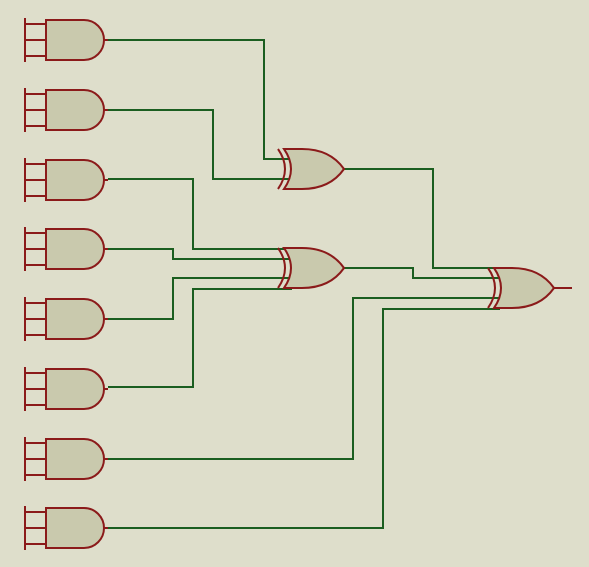 This screenshot has height=567, width=589. I want to click on or2-or-gate, so click(314, 268).